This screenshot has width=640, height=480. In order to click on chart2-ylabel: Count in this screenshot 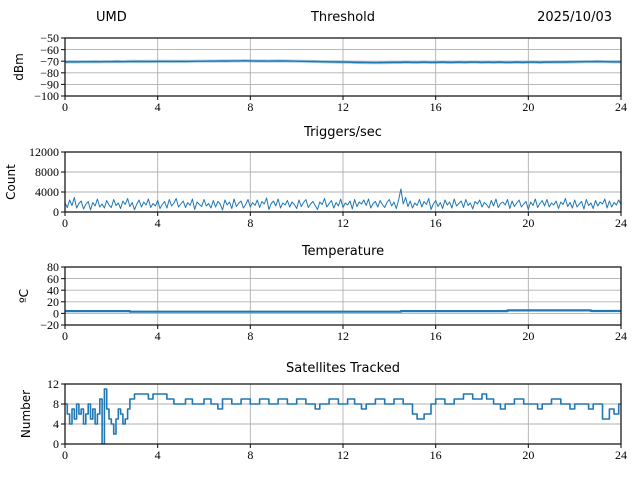, I will do `click(11, 182)`.